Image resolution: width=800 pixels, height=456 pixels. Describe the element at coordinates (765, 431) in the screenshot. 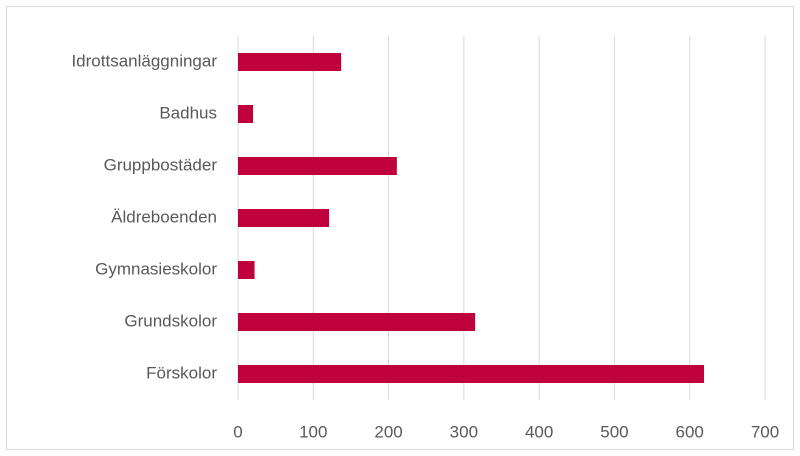

I see `x-tick-label: 700` at that location.